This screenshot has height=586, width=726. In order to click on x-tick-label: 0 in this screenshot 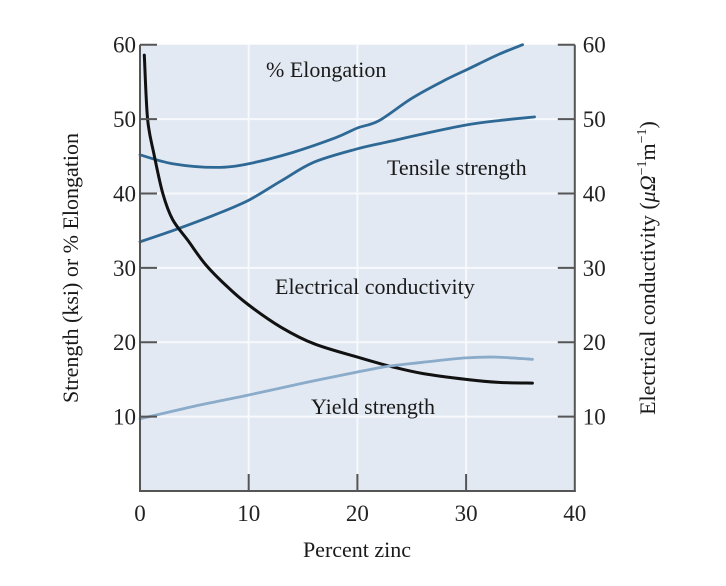, I will do `click(140, 513)`.